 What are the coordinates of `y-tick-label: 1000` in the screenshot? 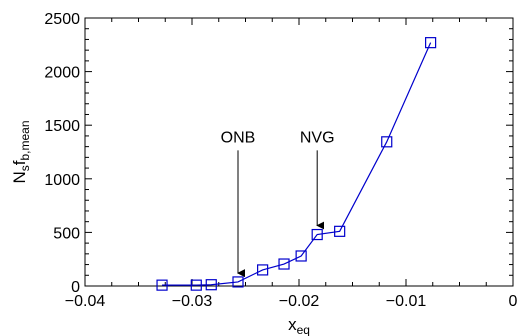 It's located at (62, 180).